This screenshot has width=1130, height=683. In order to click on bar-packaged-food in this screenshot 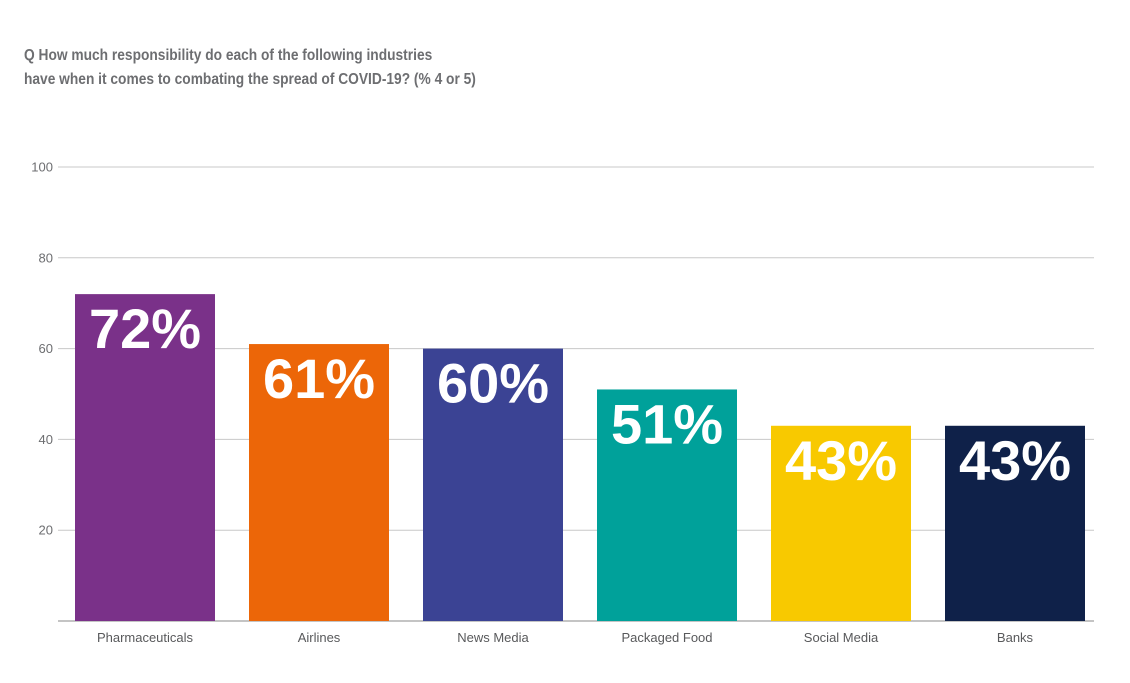, I will do `click(667, 505)`.